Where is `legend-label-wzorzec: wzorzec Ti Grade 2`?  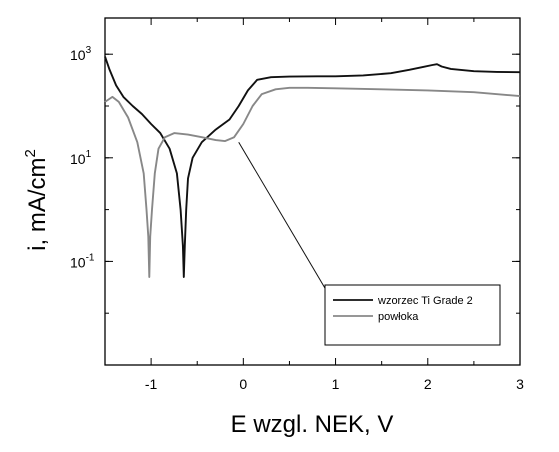 legend-label-wzorzec: wzorzec Ti Grade 2 is located at coordinates (425, 301).